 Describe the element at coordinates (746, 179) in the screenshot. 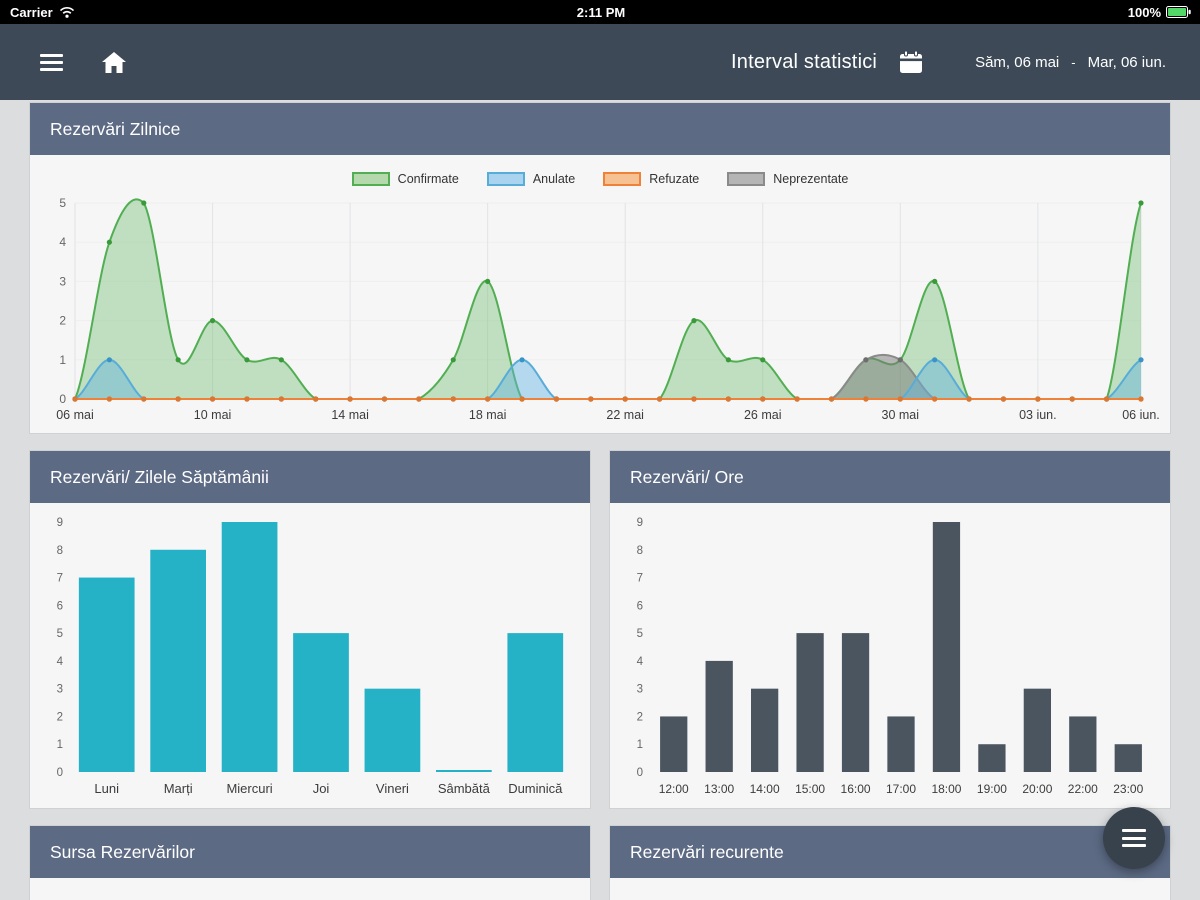

I see `legend-swatch-neprezentate` at that location.